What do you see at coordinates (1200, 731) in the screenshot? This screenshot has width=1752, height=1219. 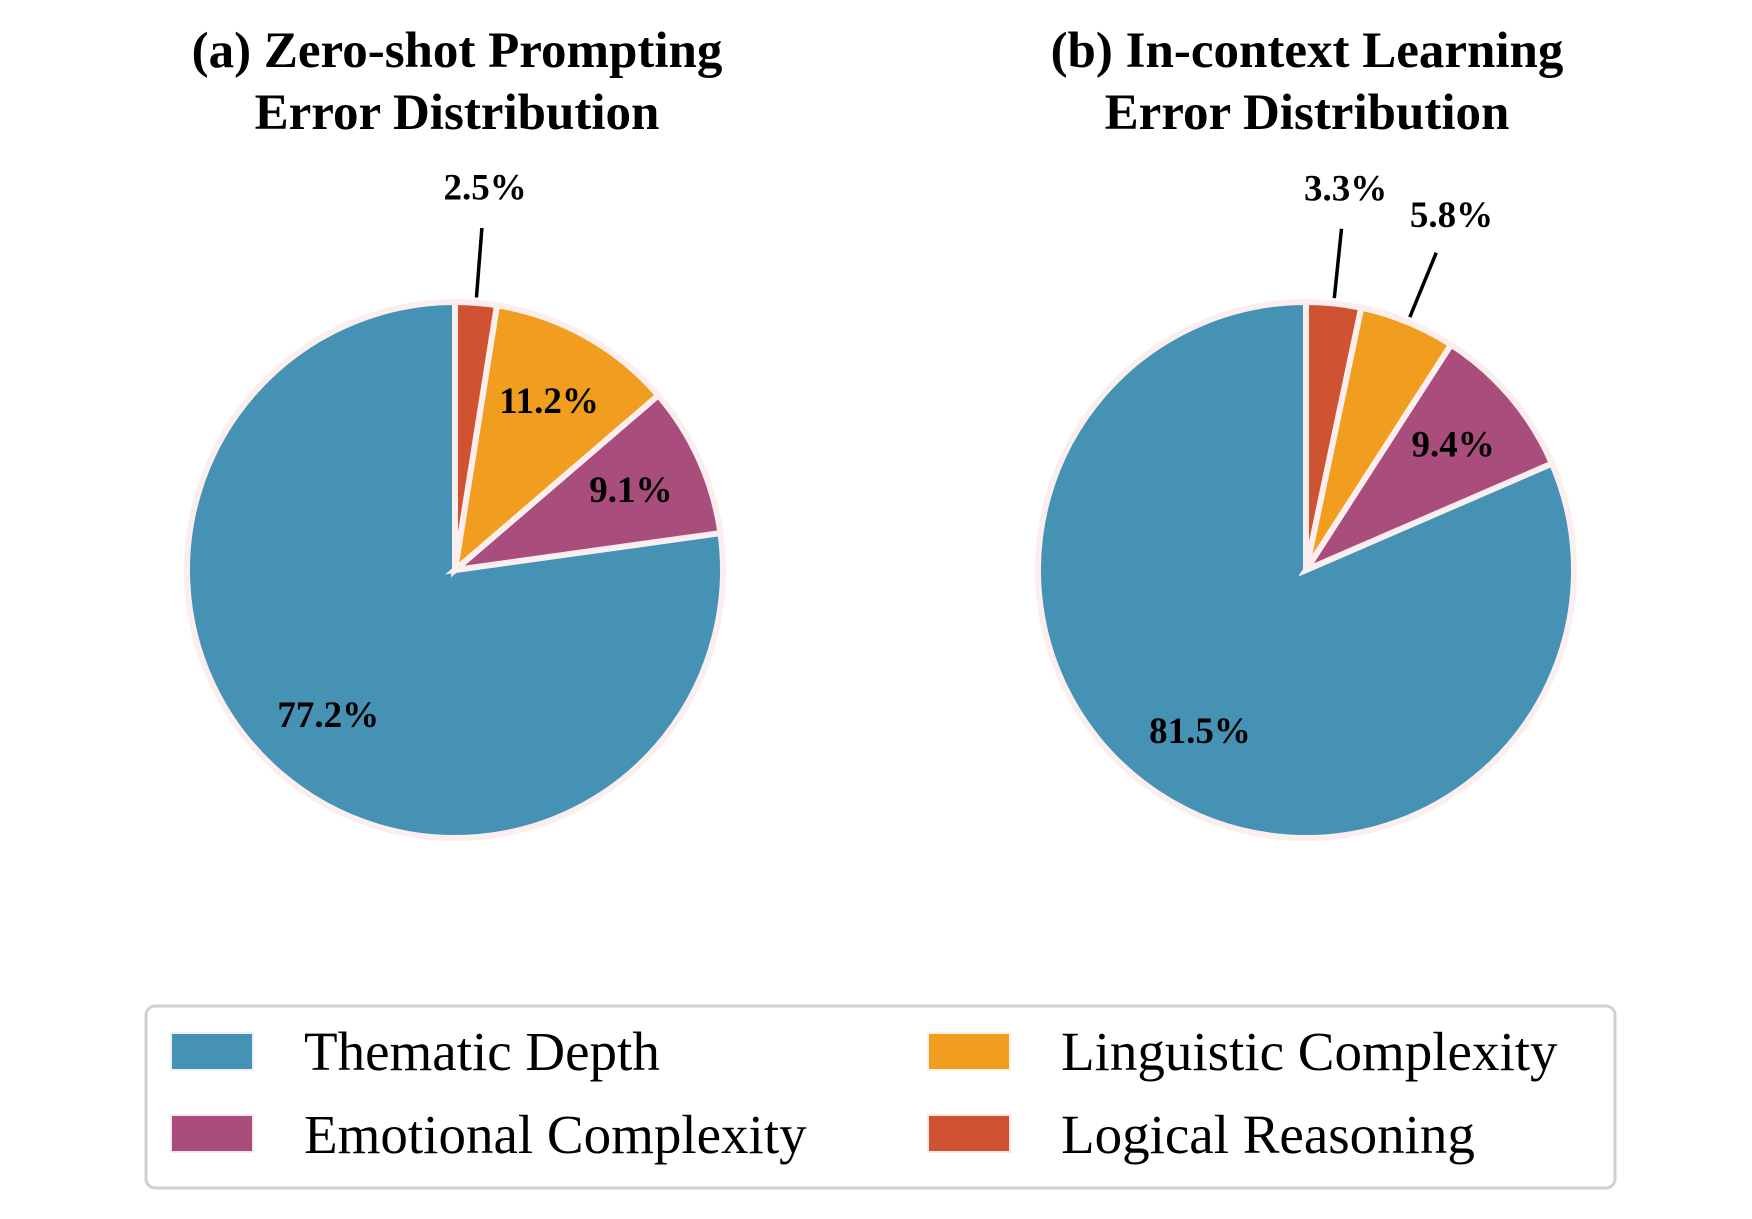 I see `chart-b-label-thematic-depth: 81.5%` at bounding box center [1200, 731].